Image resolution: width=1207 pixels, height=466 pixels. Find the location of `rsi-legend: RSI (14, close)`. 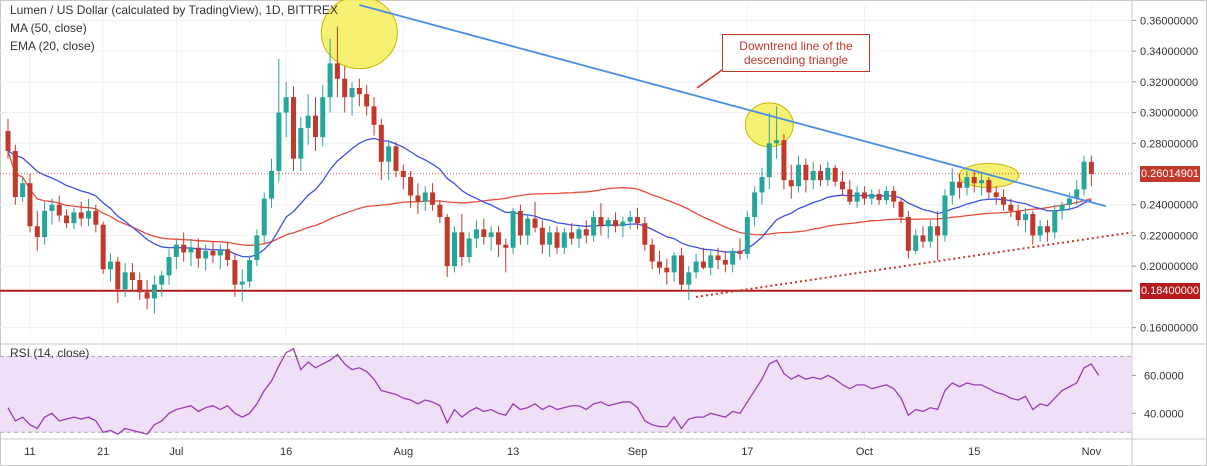

rsi-legend: RSI (14, close) is located at coordinates (50, 353).